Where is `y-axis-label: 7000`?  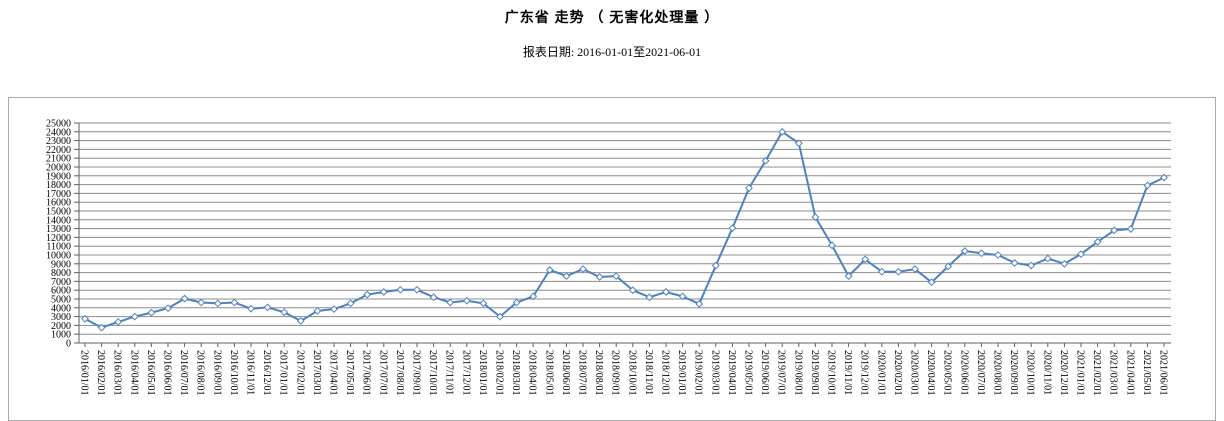 y-axis-label: 7000 is located at coordinates (61, 282).